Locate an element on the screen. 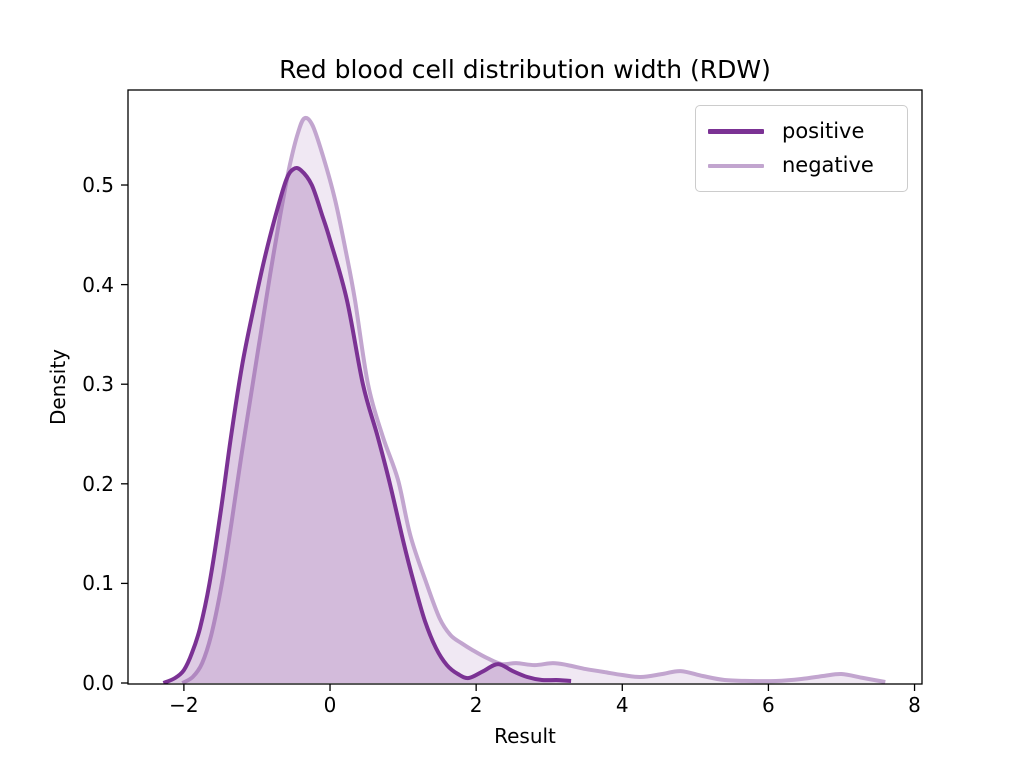 The image size is (1024, 768). x-tick-label: 8 is located at coordinates (914, 705).